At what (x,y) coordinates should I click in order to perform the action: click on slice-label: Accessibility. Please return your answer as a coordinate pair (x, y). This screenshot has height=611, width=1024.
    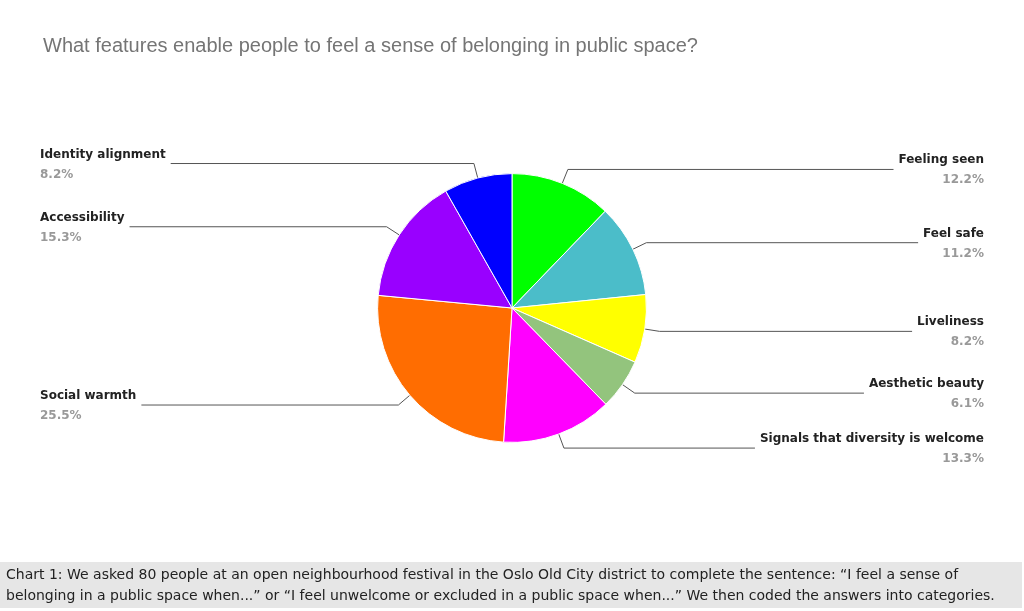
    Looking at the image, I should click on (82, 216).